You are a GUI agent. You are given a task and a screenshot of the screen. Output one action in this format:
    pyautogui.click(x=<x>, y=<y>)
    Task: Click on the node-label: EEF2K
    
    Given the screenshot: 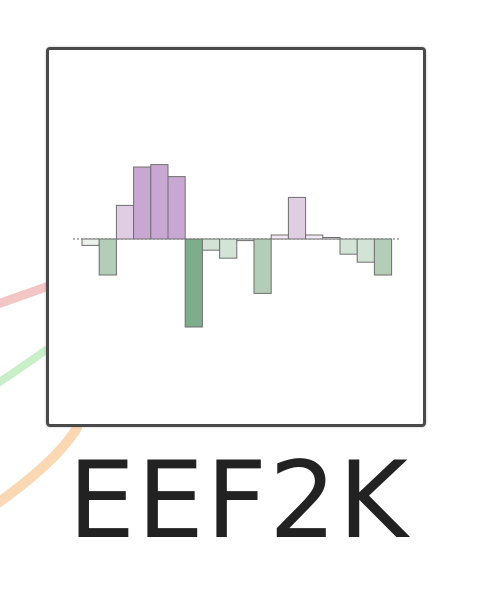 What is the action you would take?
    pyautogui.click(x=239, y=500)
    